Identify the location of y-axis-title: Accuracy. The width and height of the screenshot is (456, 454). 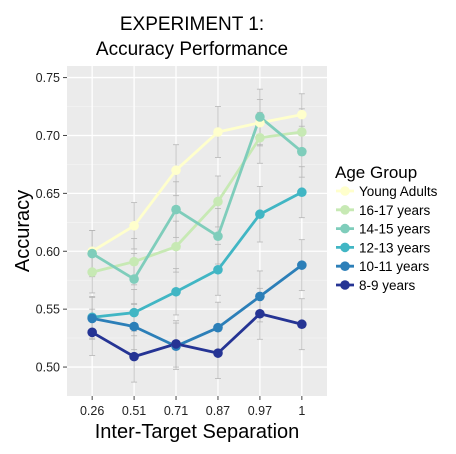
(23, 231).